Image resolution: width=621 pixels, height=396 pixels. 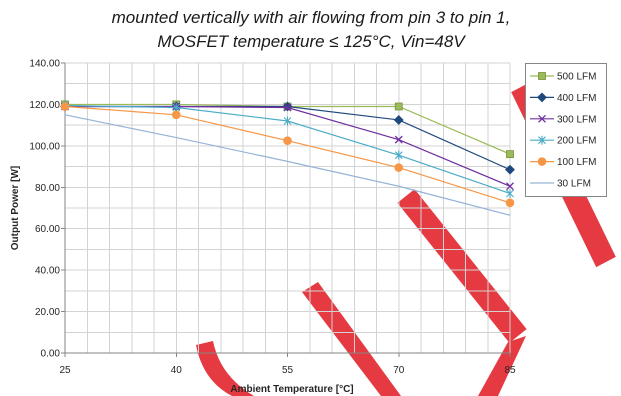 What do you see at coordinates (576, 77) in the screenshot?
I see `legend-label: 500 LFM` at bounding box center [576, 77].